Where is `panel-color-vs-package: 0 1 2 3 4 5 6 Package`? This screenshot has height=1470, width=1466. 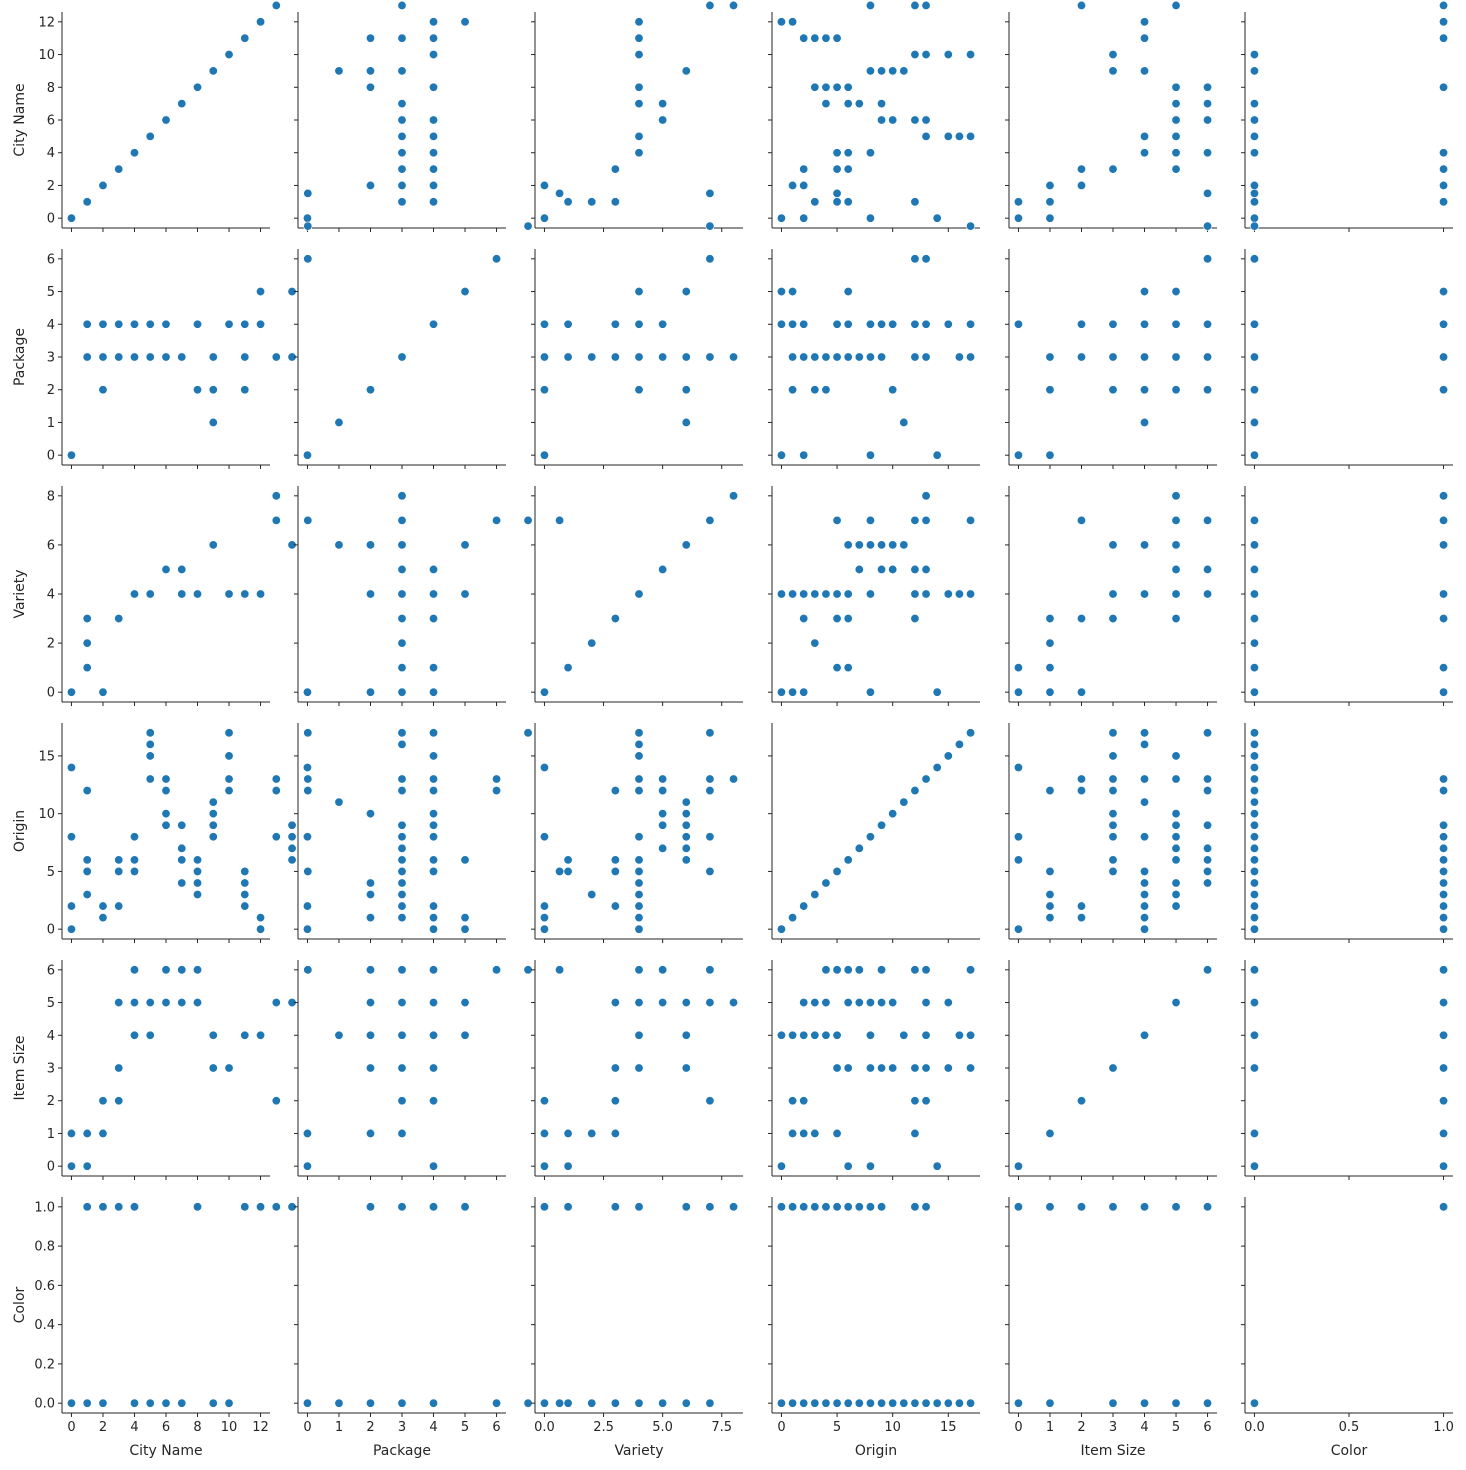
panel-color-vs-package: 0 1 2 3 4 5 6 Package is located at coordinates (429, 1328).